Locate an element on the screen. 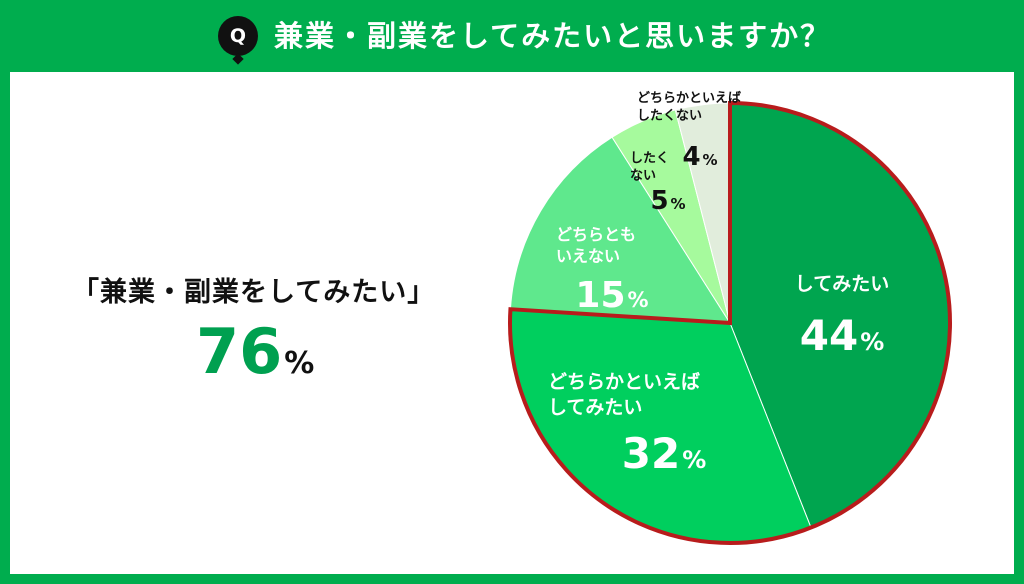  question-icon: Q is located at coordinates (238, 40).